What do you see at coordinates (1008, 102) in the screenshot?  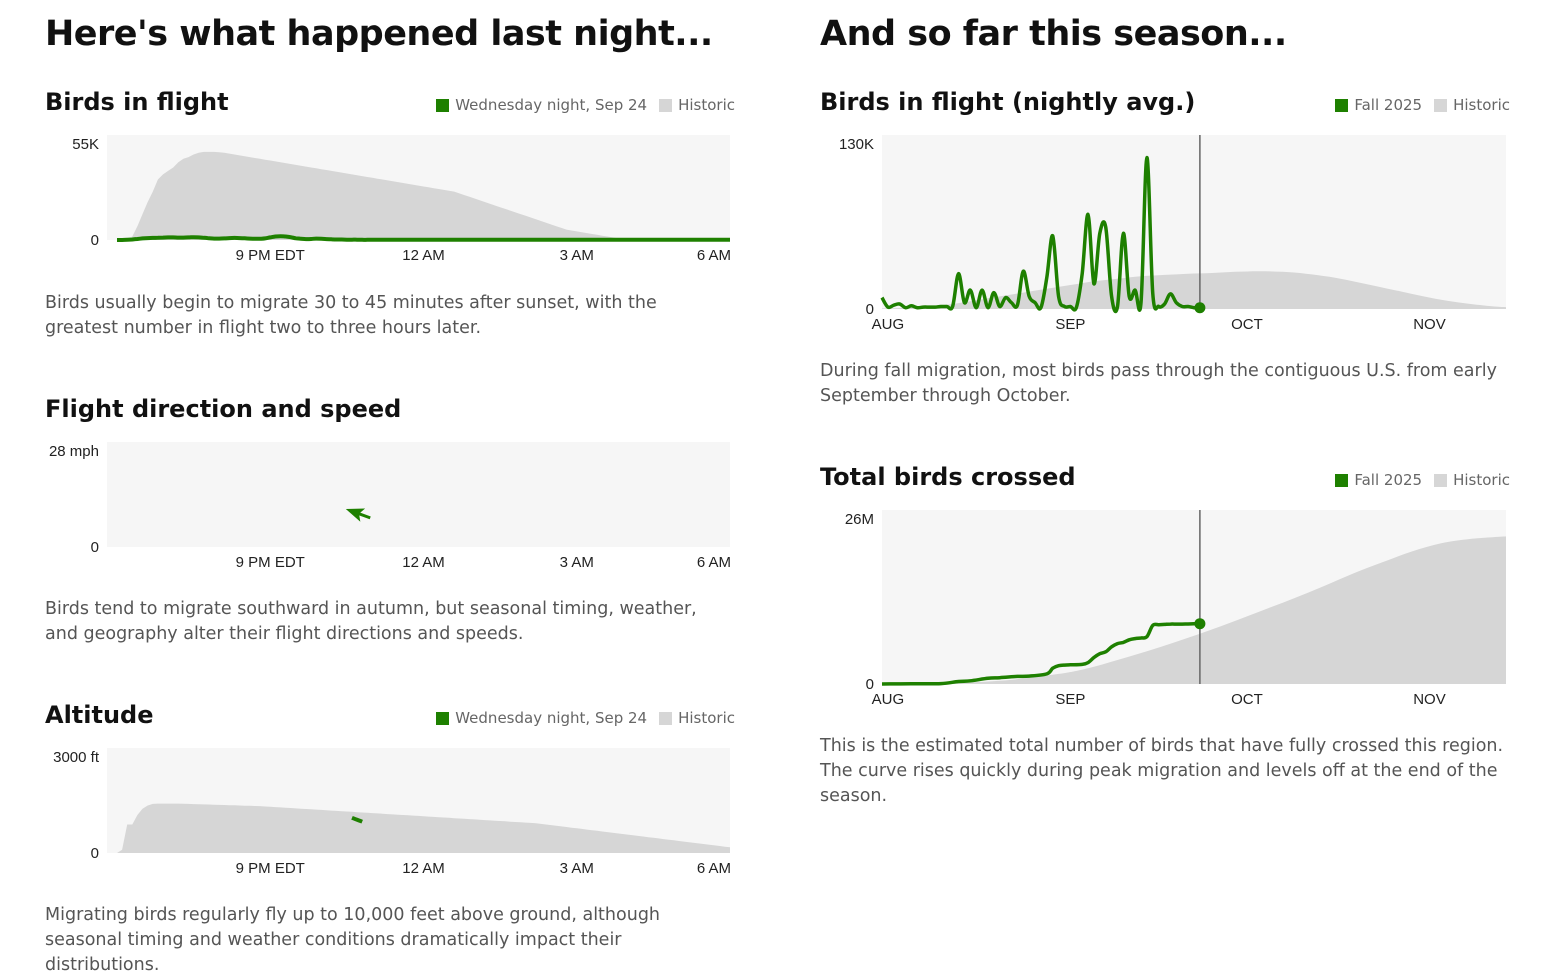 I see `nightly-title: Birds in flight (nightly avg.)` at bounding box center [1008, 102].